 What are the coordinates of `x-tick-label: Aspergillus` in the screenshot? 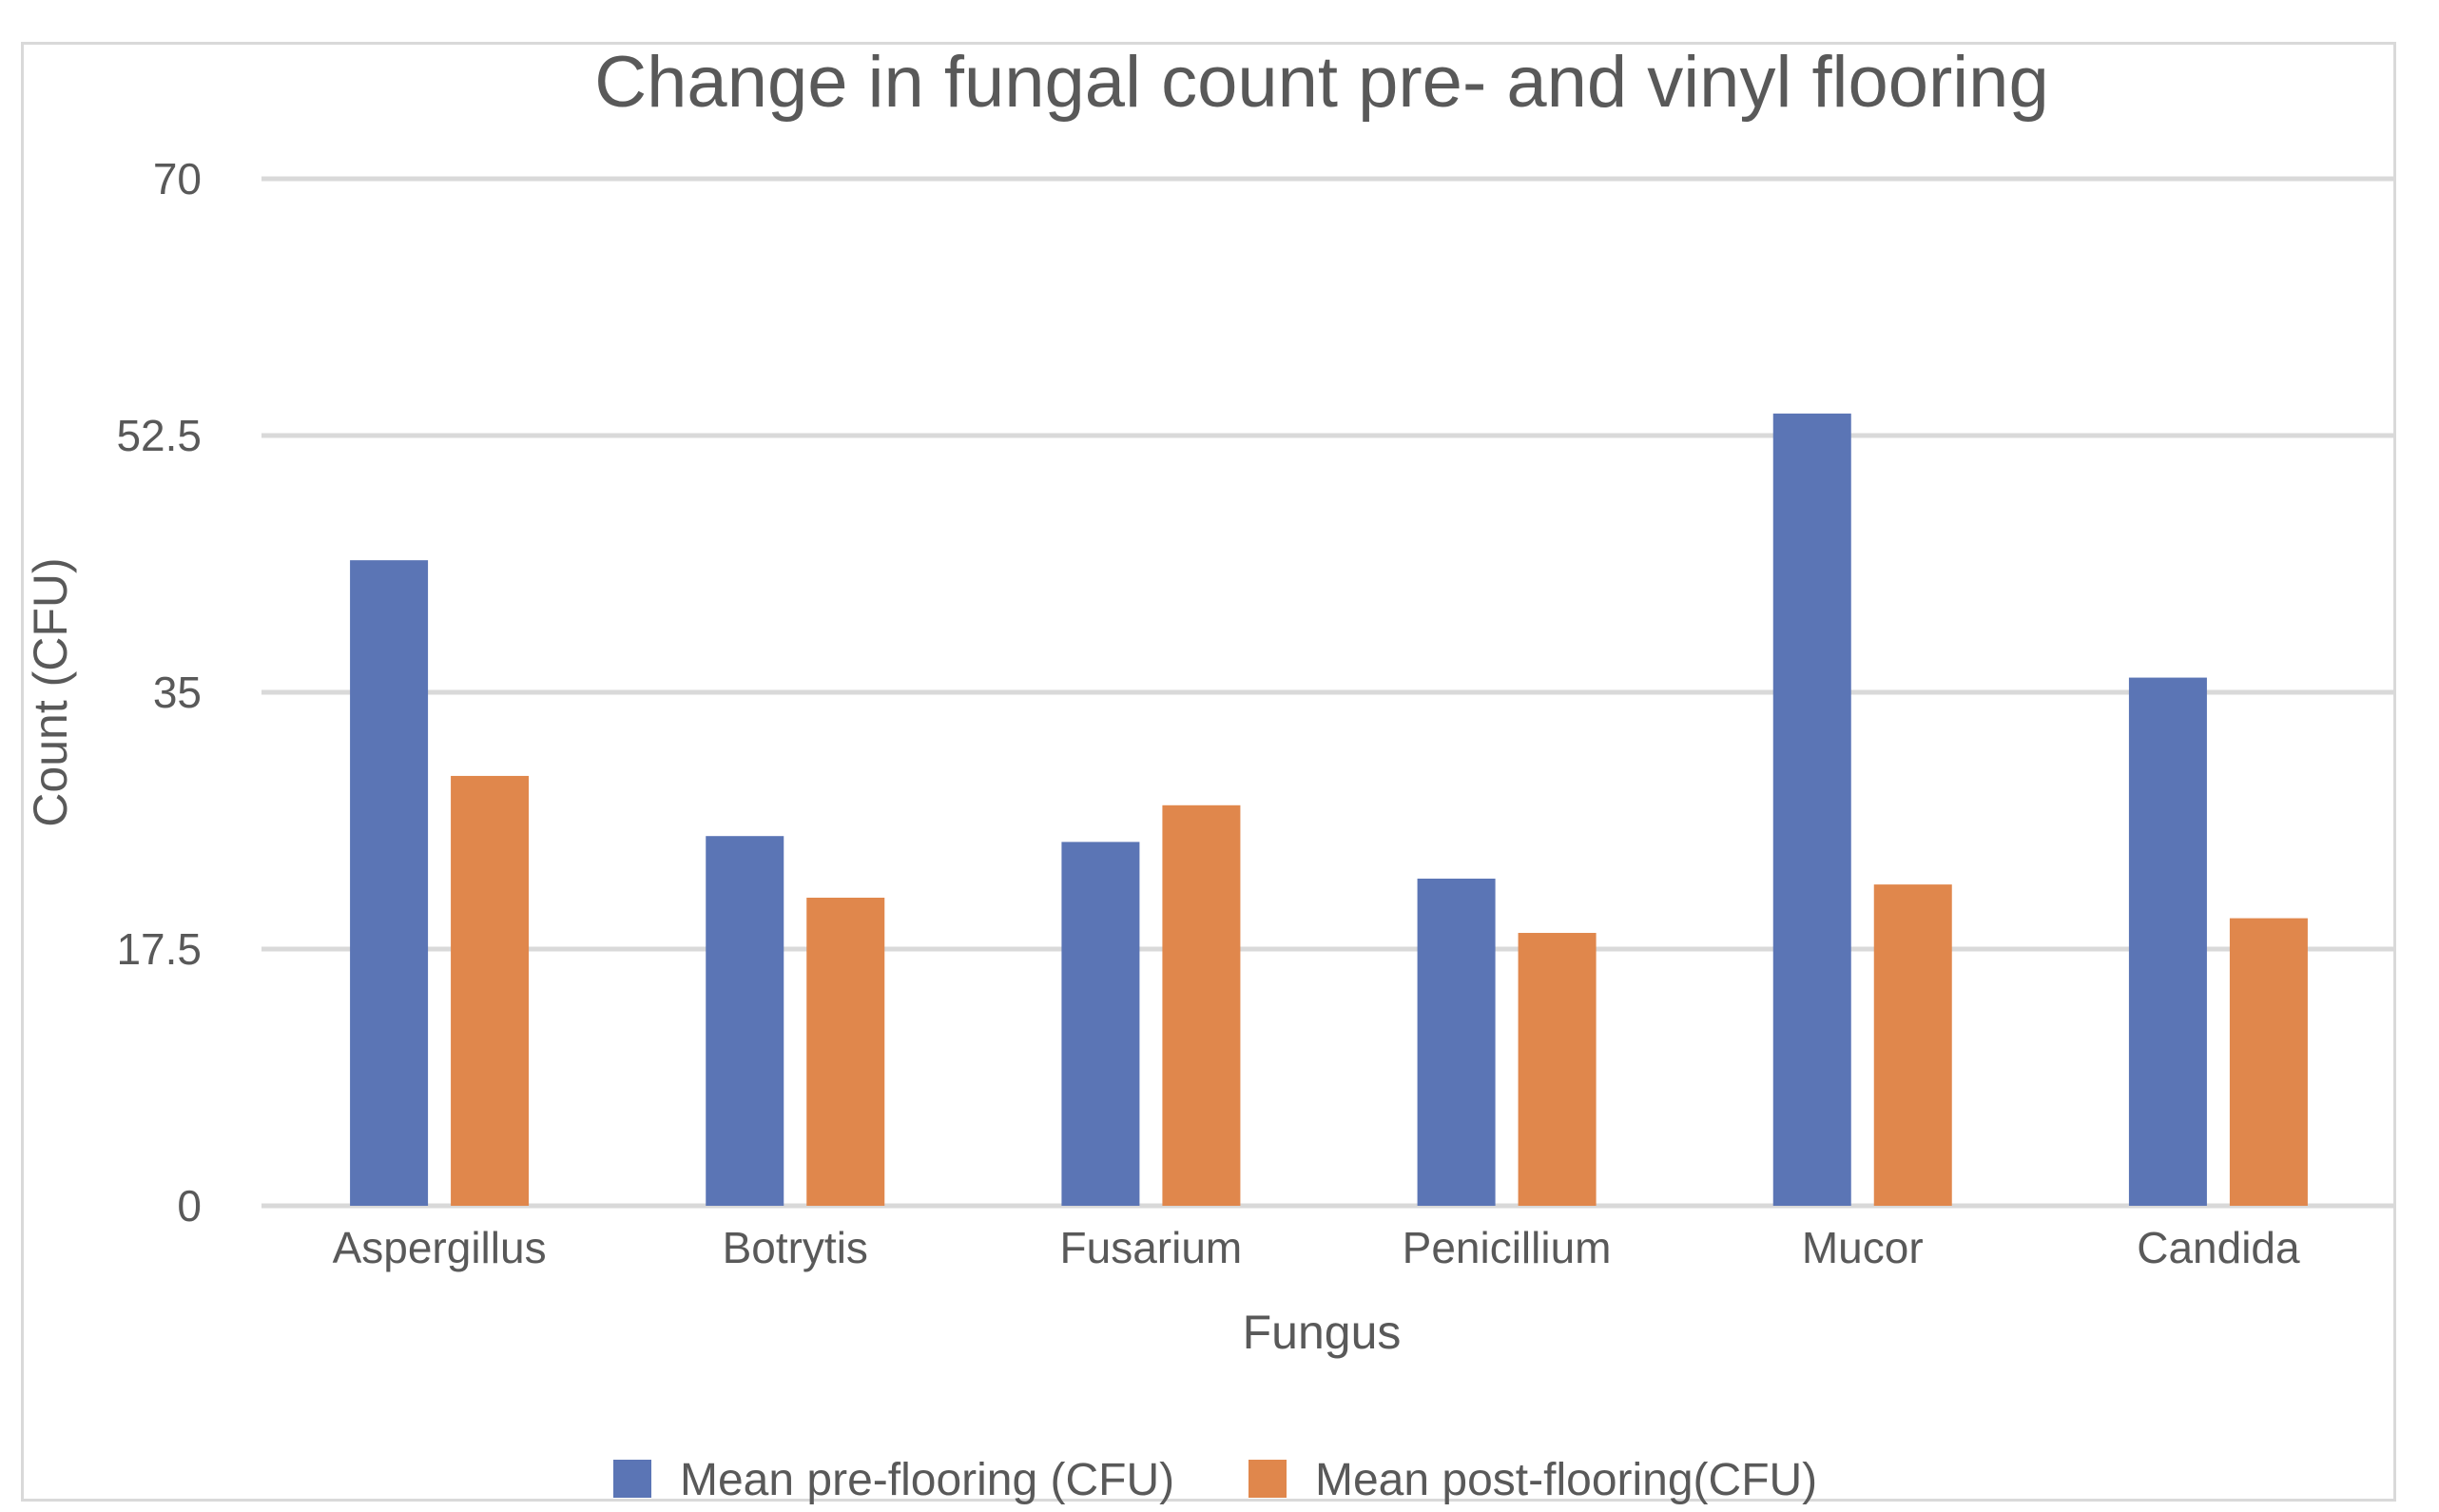 It's located at (440, 1247).